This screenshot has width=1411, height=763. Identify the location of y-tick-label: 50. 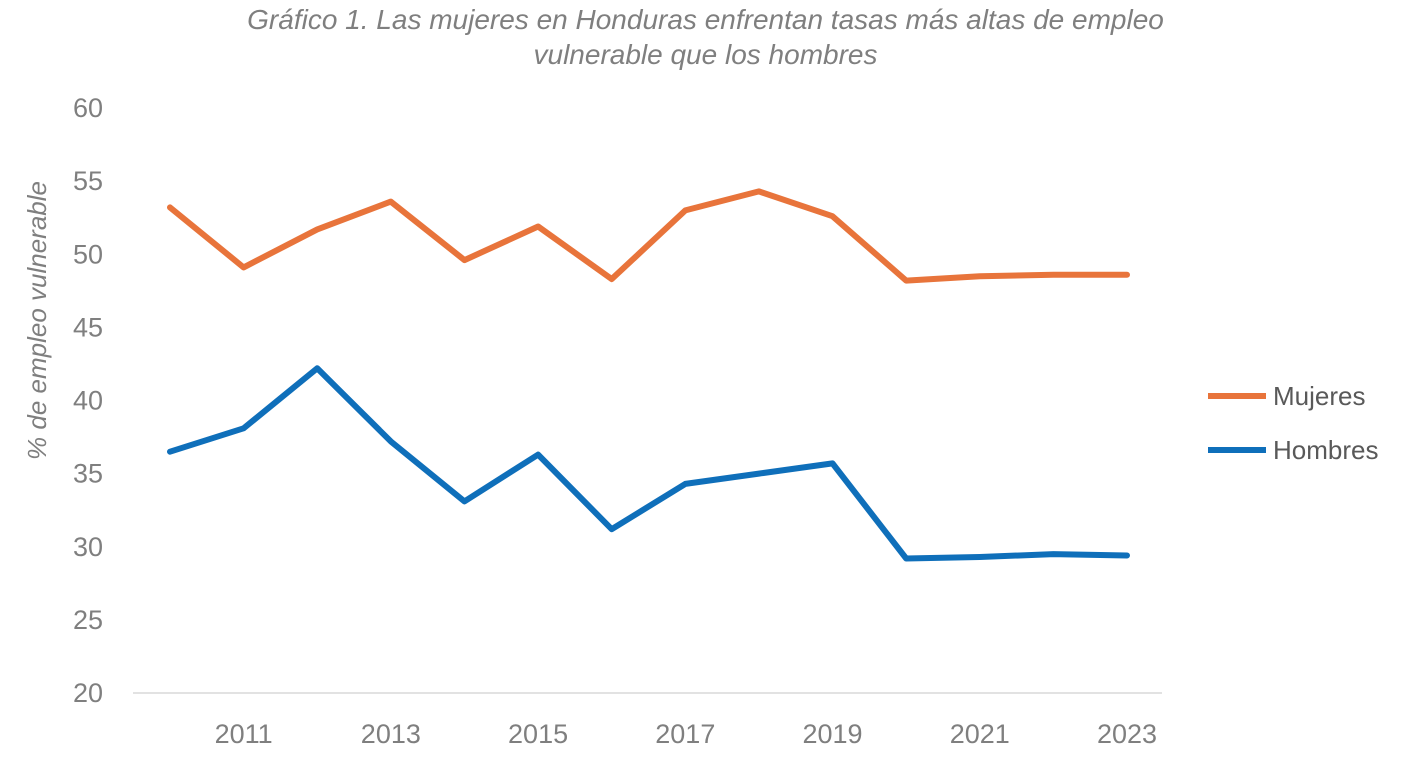
(88, 254).